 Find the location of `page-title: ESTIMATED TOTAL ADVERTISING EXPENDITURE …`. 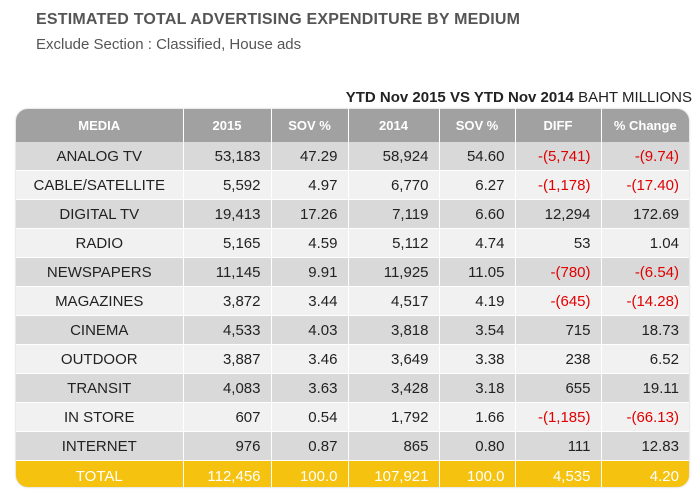

page-title: ESTIMATED TOTAL ADVERTISING EXPENDITURE … is located at coordinates (278, 19).